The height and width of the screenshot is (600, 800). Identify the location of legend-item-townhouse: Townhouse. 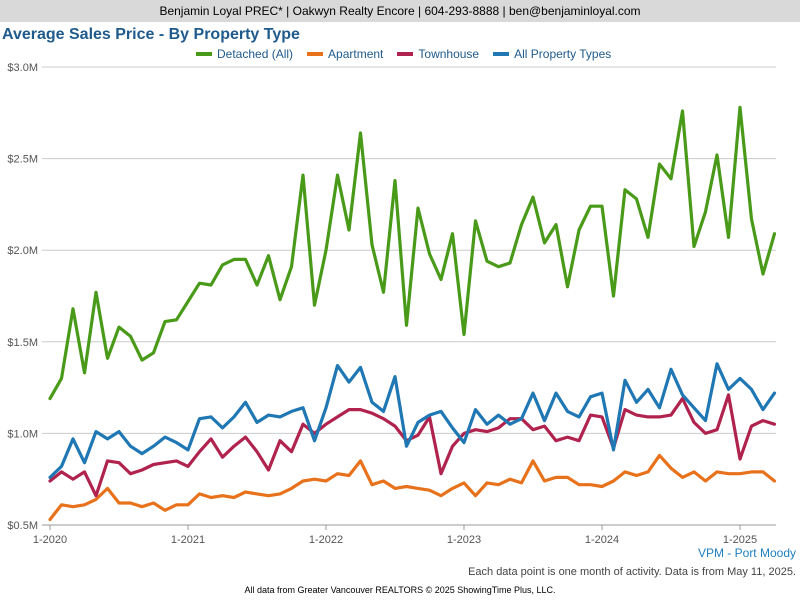
(438, 54).